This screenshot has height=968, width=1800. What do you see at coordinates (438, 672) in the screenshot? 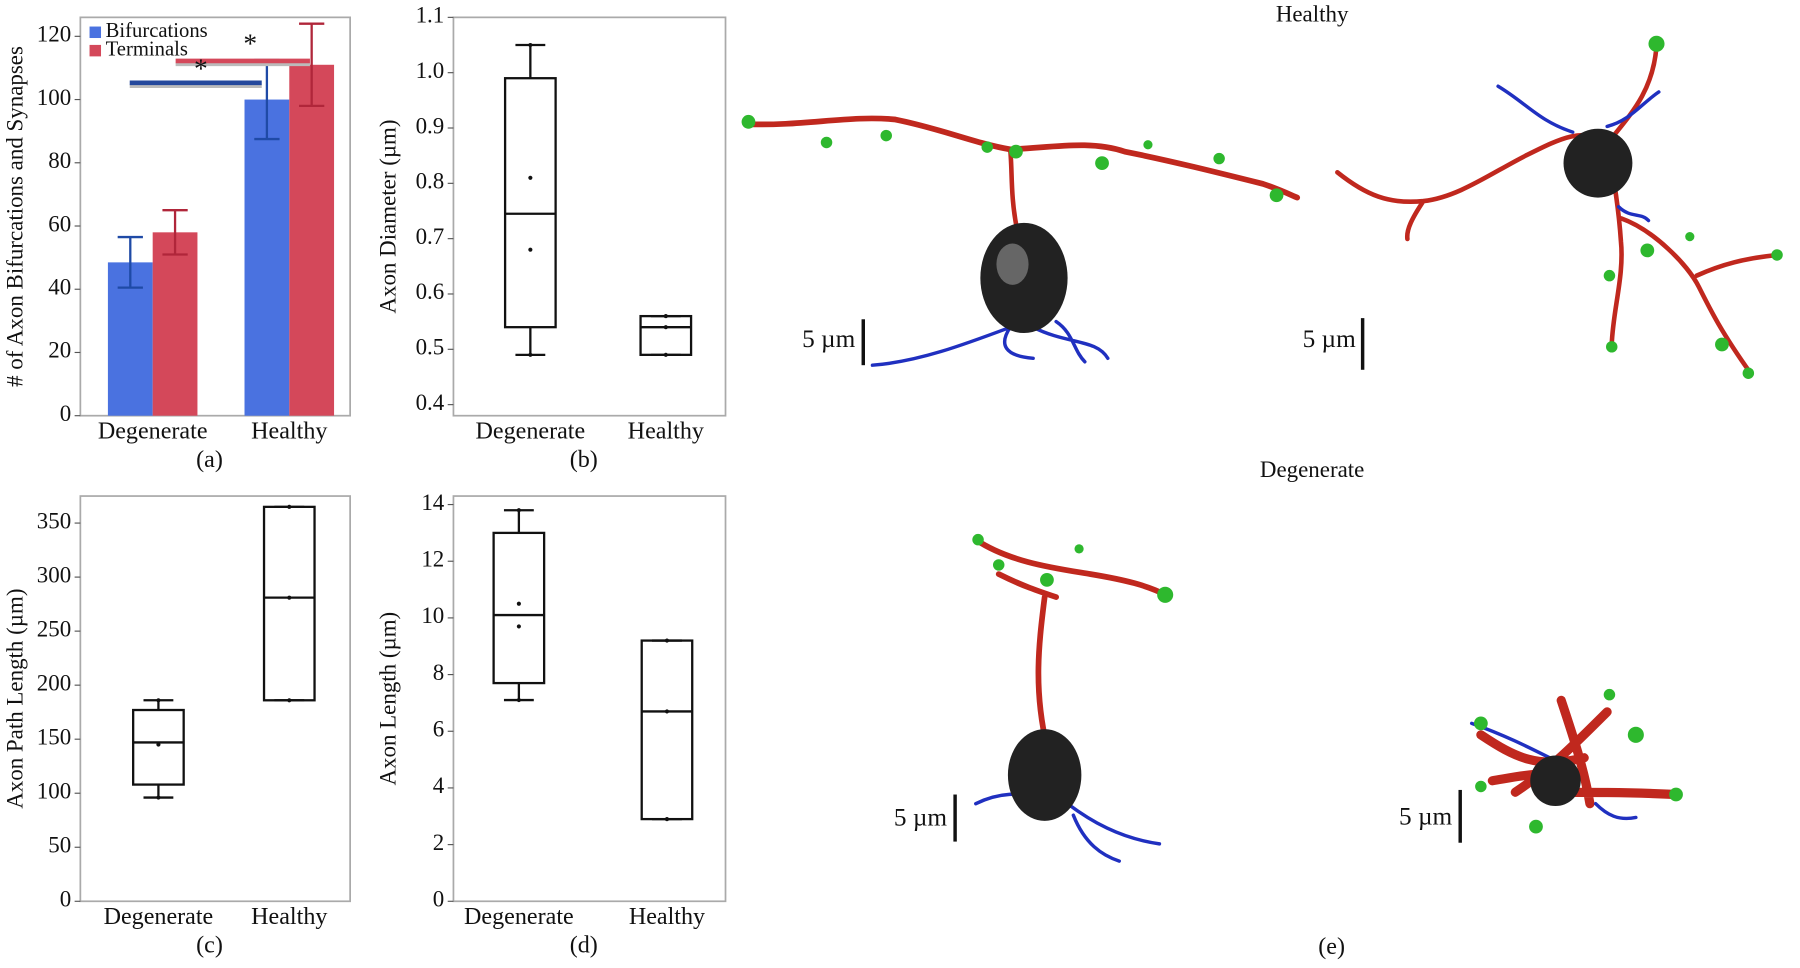
I see `y-tick-label: 8` at bounding box center [438, 672].